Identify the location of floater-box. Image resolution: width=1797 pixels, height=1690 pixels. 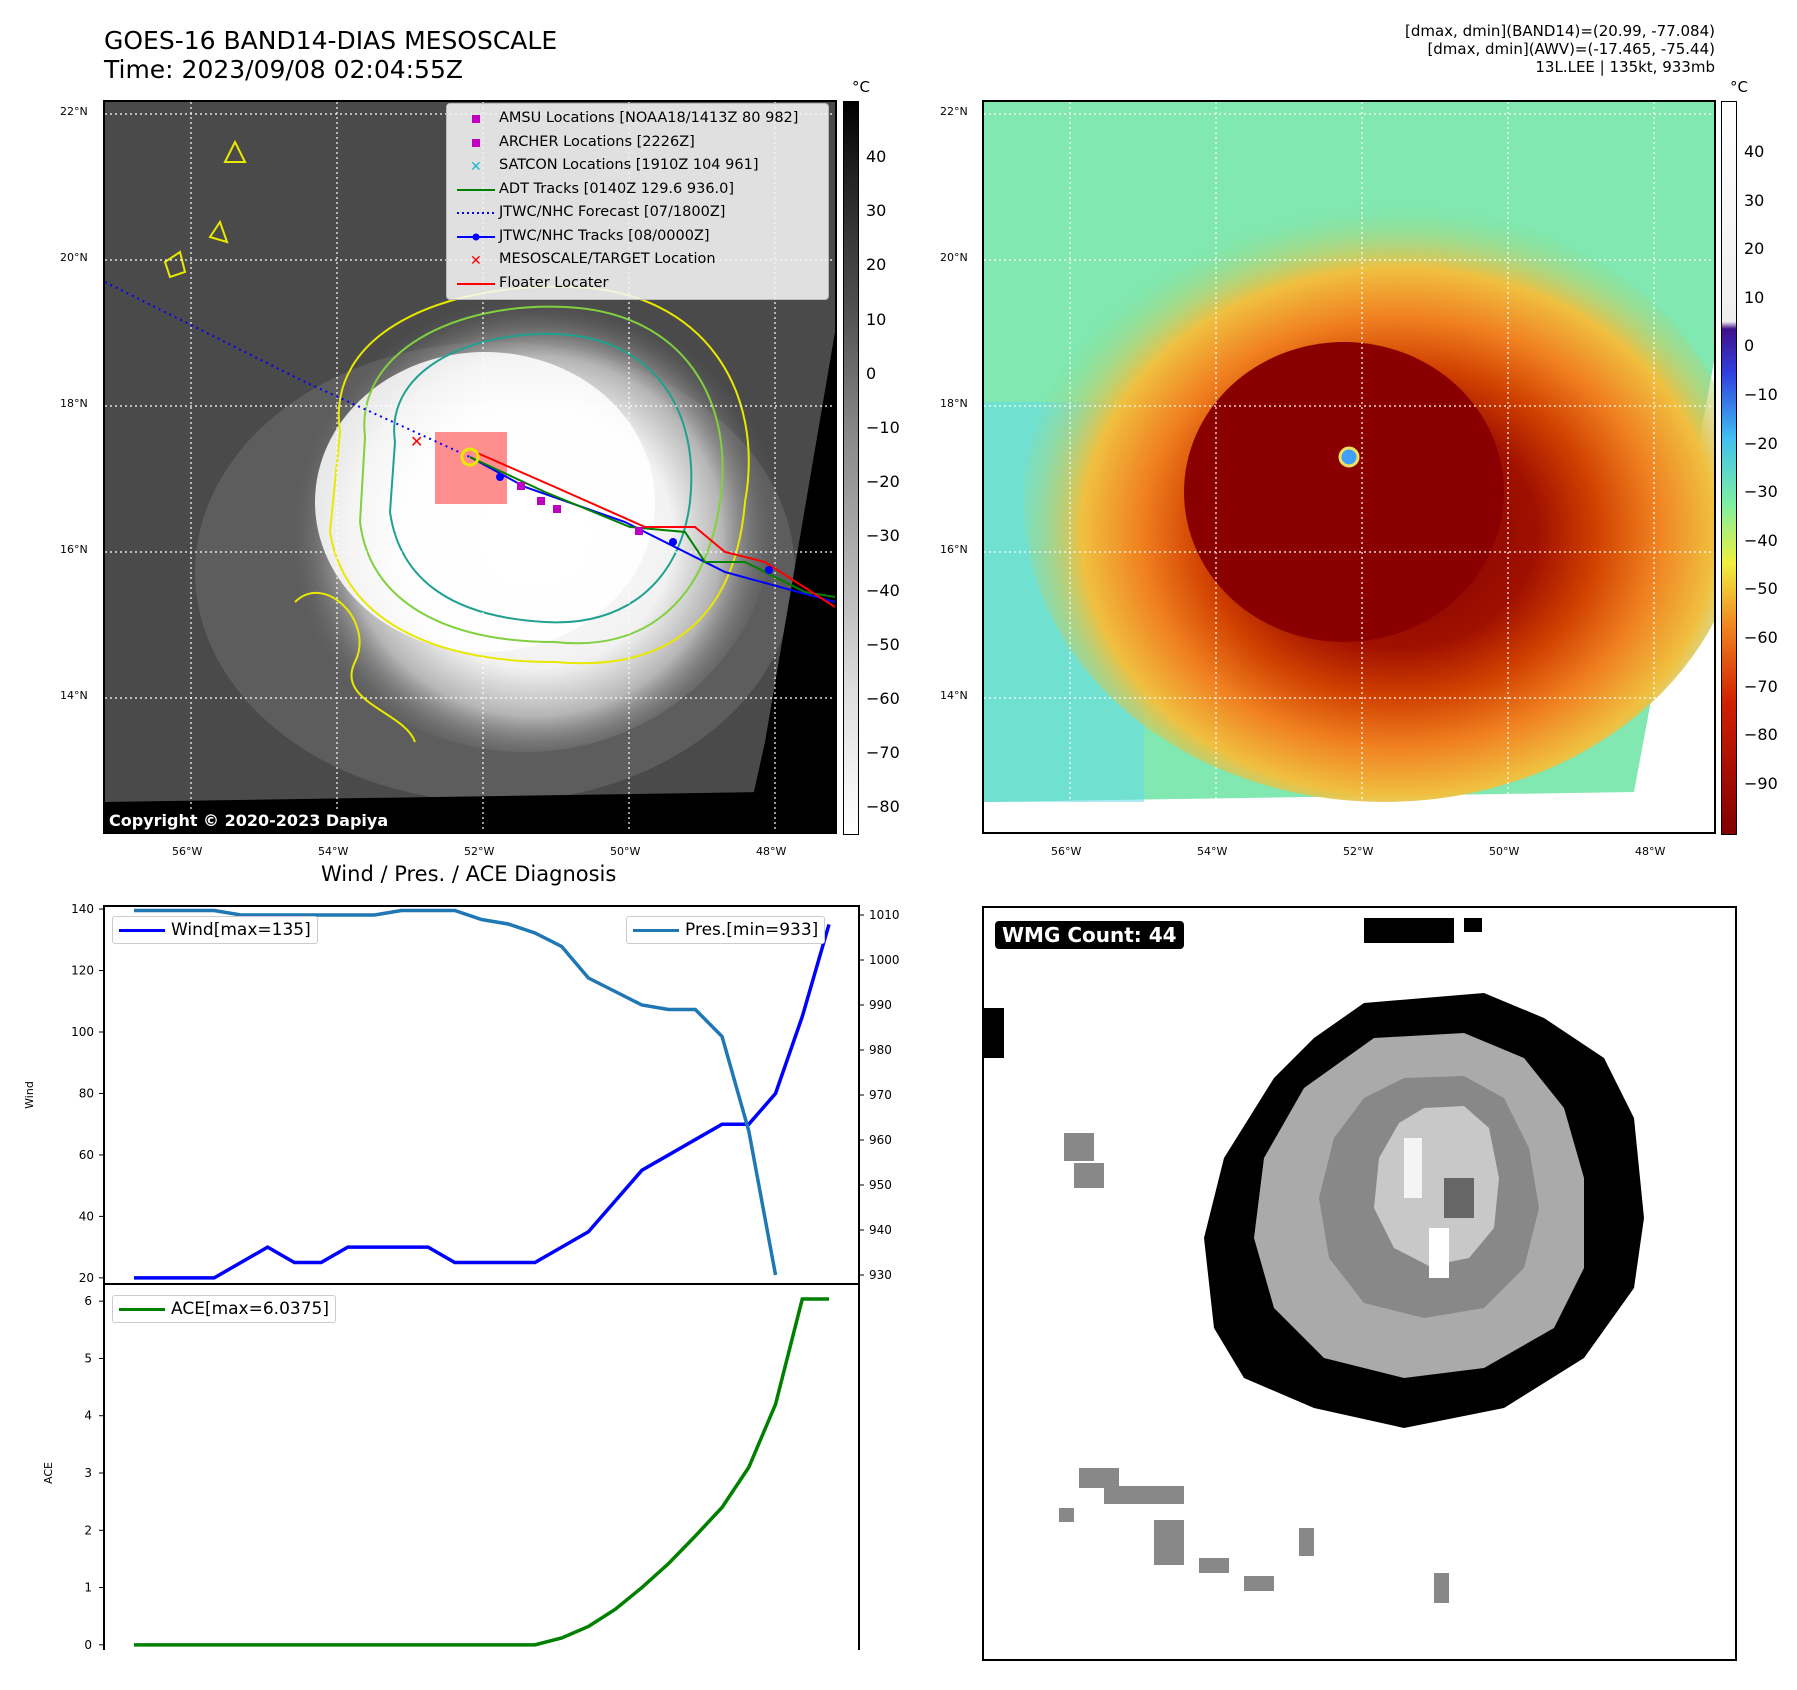
(471, 468).